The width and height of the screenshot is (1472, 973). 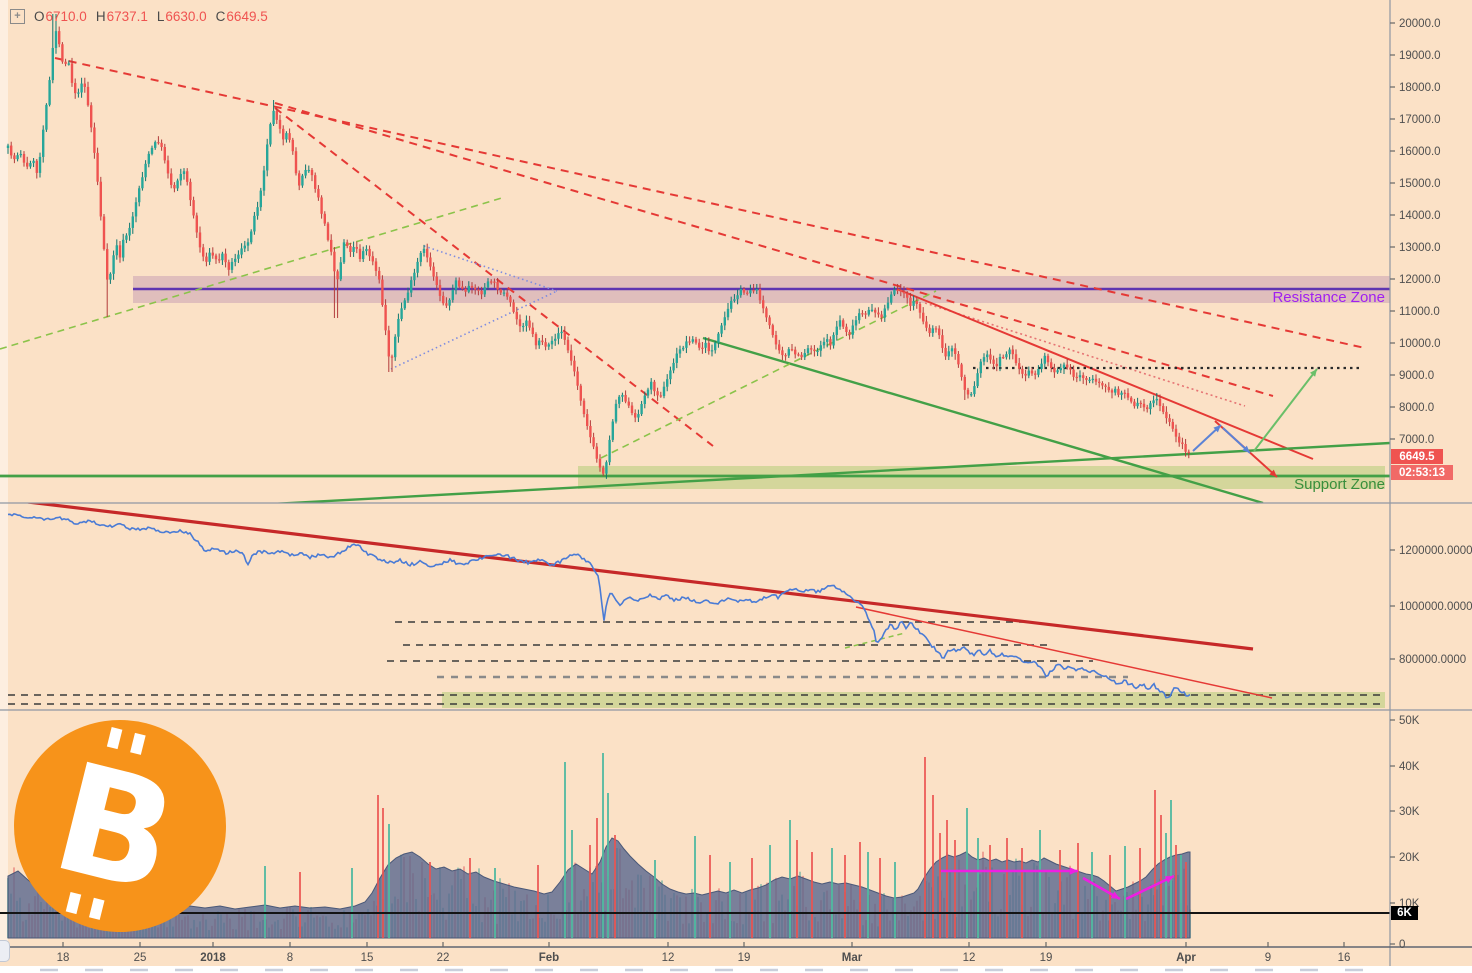 I want to click on svg-text: 10000.0, so click(x=1420, y=344).